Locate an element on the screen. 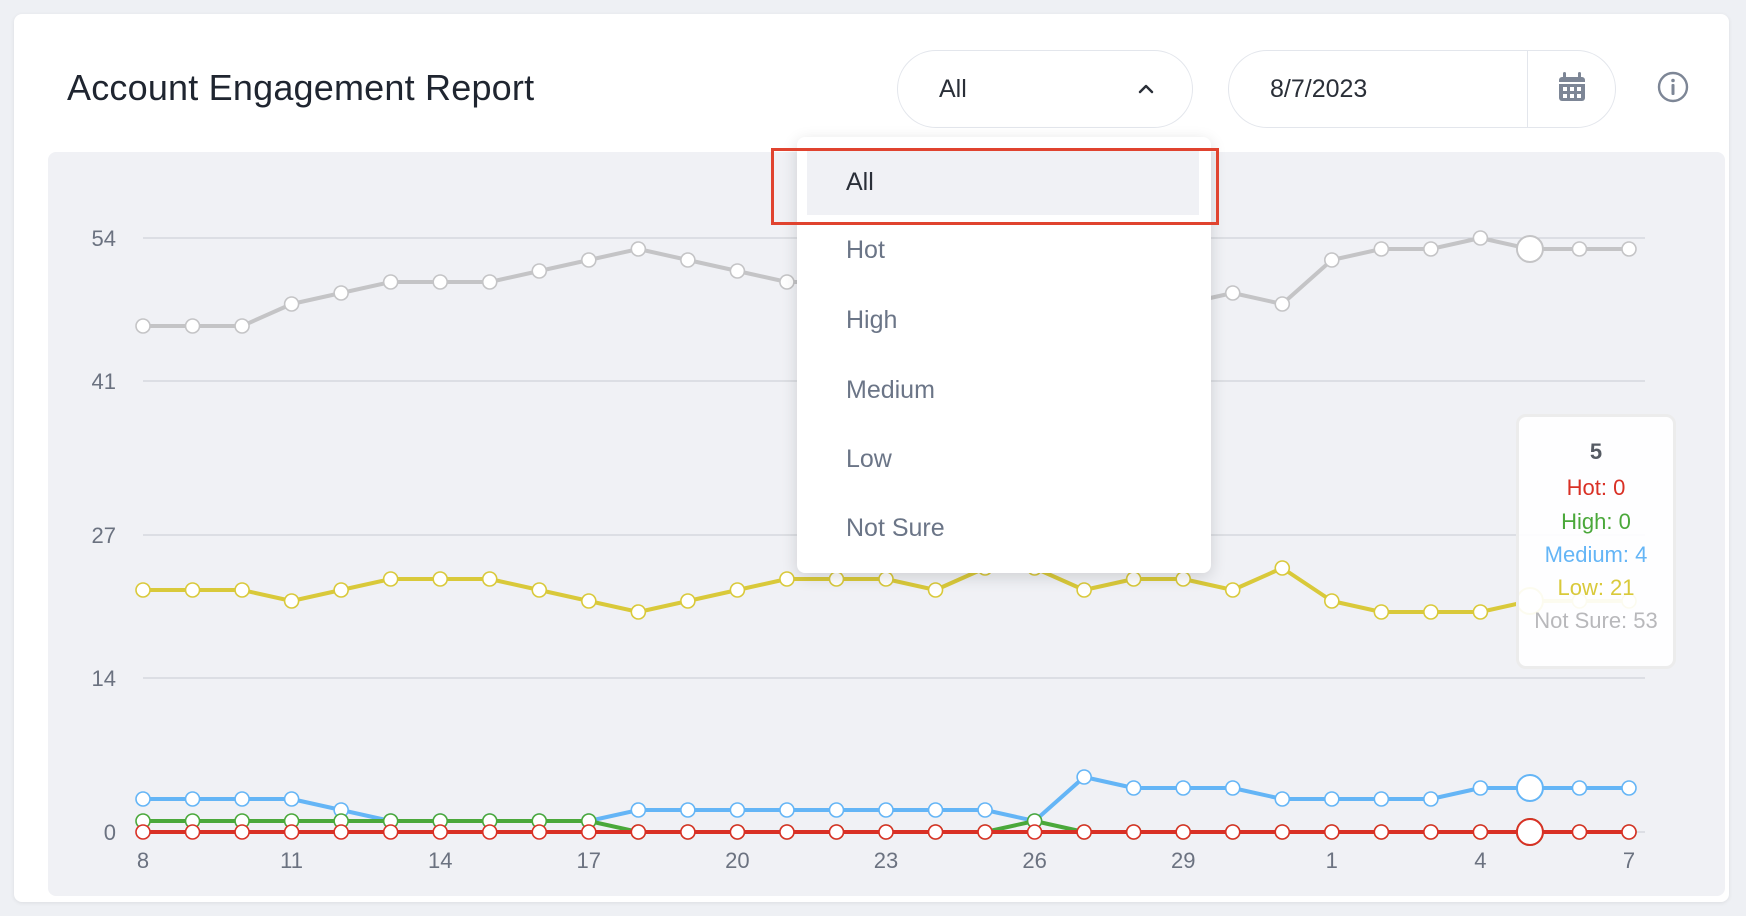 This screenshot has height=916, width=1746. x-tick-label: 7 is located at coordinates (1629, 860).